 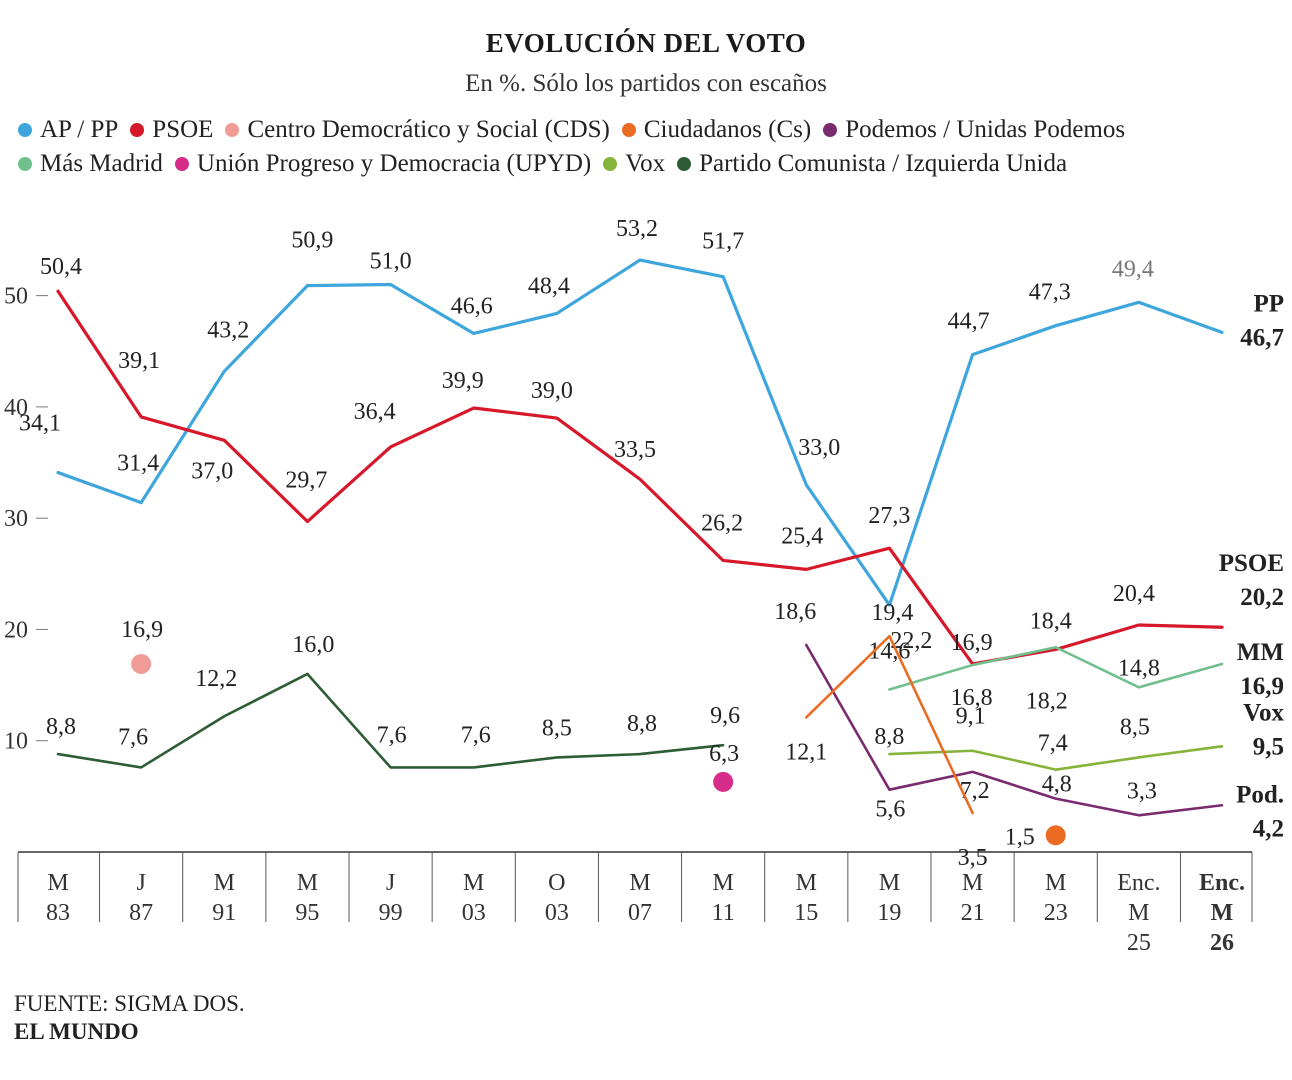 What do you see at coordinates (1262, 686) in the screenshot?
I see `end-label-value: 16,9` at bounding box center [1262, 686].